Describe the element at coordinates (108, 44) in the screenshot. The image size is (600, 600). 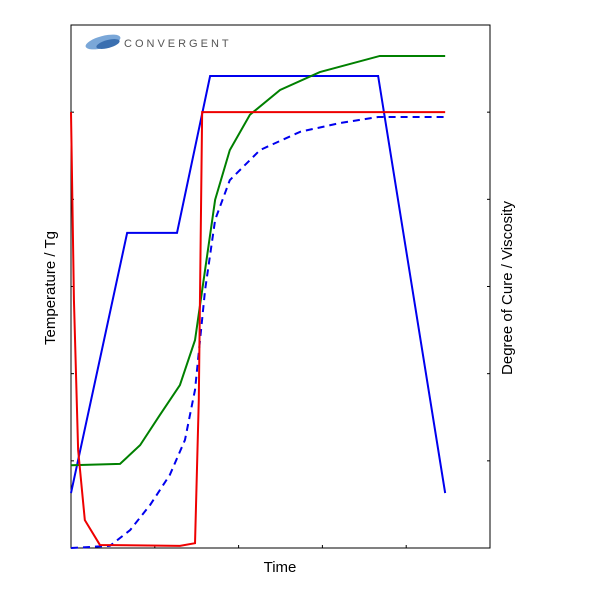
I see `logo-swoosh` at that location.